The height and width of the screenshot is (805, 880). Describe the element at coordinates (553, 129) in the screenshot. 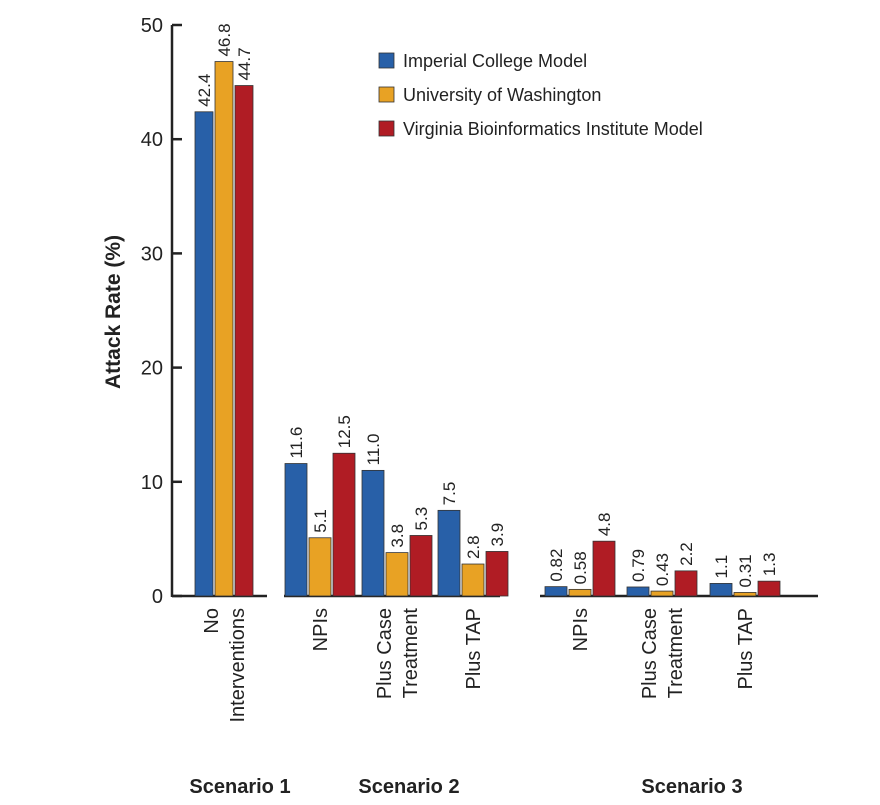

I see `legend-label: Virginia Bioinformatics Institute Model` at that location.